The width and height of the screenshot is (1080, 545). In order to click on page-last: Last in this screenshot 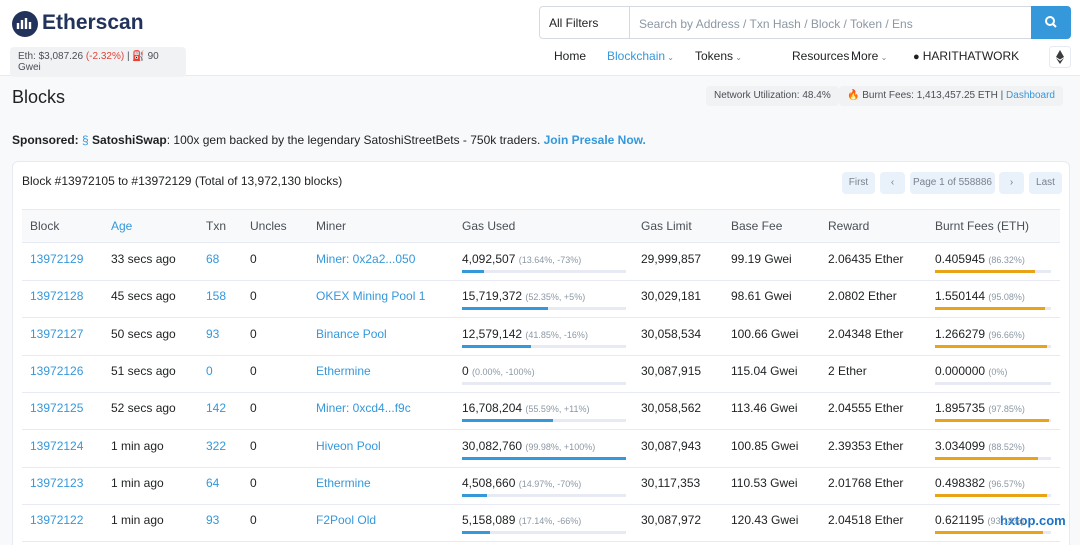, I will do `click(1045, 183)`.